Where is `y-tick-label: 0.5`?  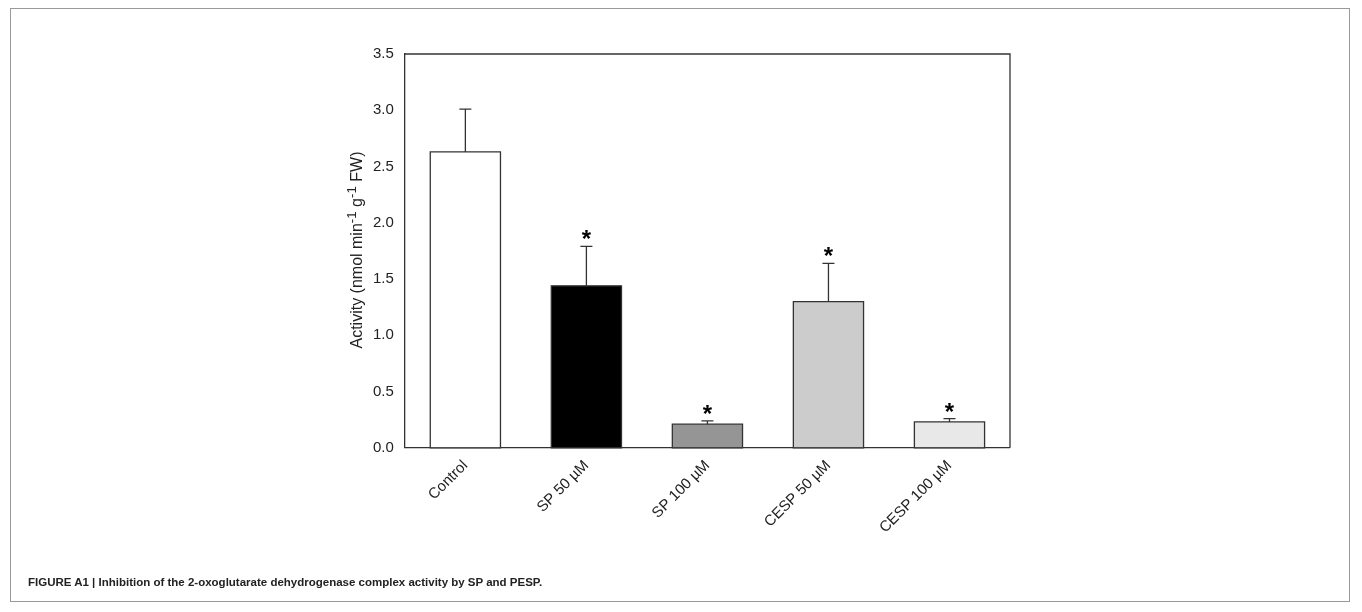
y-tick-label: 0.5 is located at coordinates (383, 390).